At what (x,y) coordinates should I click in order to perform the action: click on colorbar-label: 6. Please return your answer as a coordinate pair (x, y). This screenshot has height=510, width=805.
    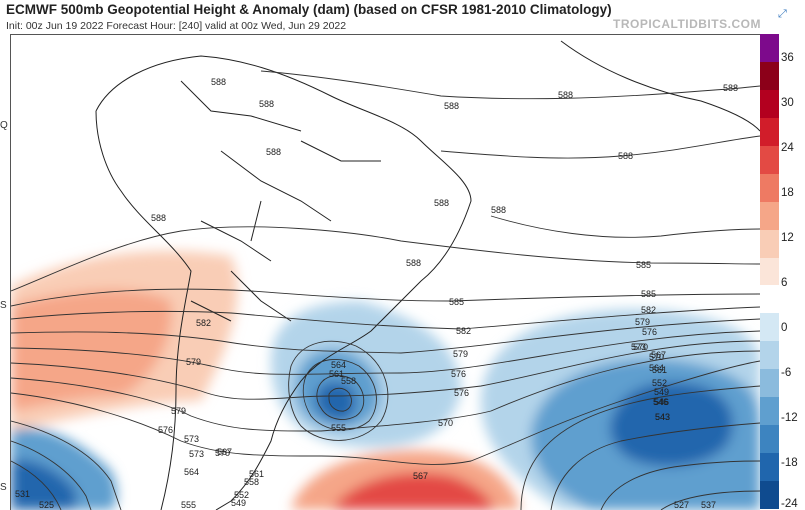
    Looking at the image, I should click on (784, 283).